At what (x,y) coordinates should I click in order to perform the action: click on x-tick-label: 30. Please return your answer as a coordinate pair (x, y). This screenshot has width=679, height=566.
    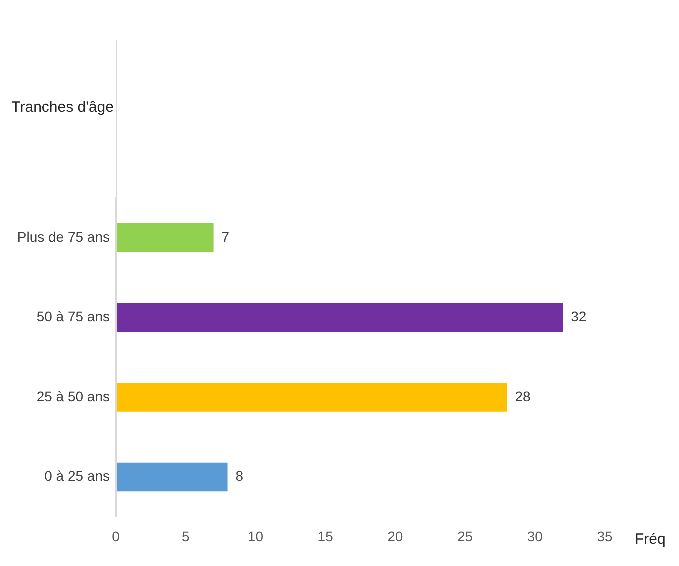
    Looking at the image, I should click on (535, 536).